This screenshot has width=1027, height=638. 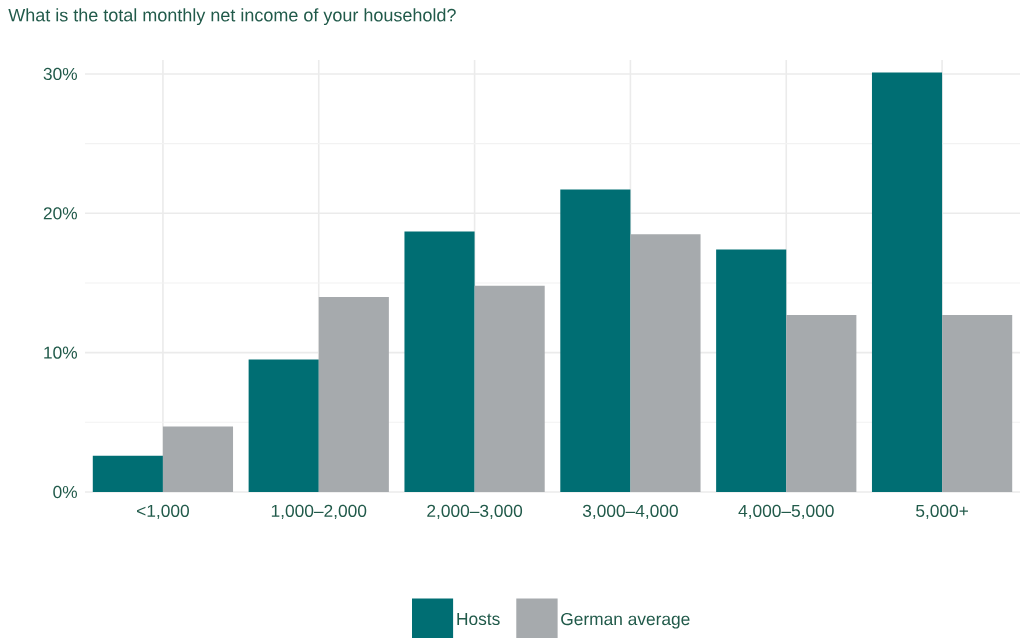 I want to click on y-tick-label: 20%, so click(x=60, y=213).